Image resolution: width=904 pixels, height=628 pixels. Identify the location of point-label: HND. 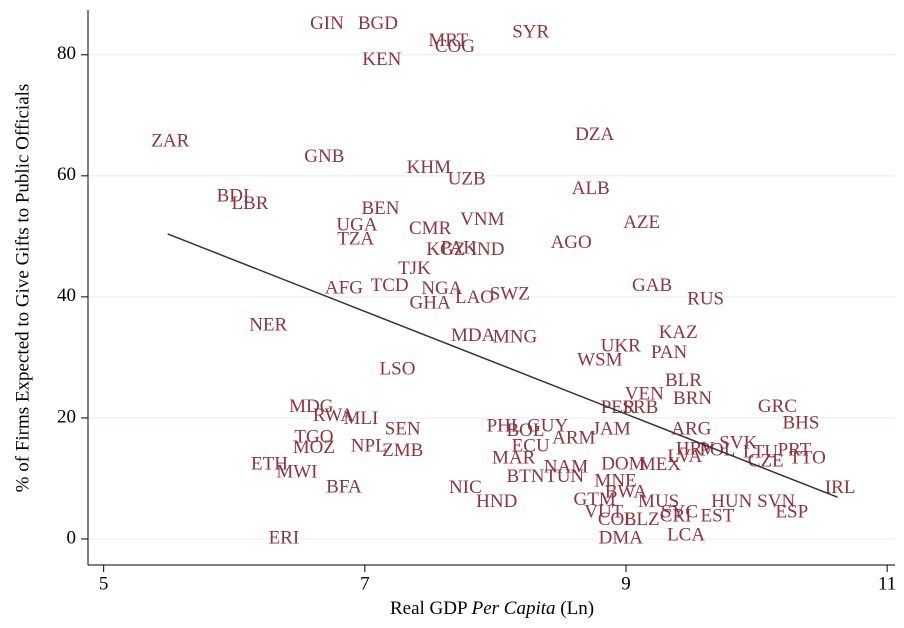
(496, 501).